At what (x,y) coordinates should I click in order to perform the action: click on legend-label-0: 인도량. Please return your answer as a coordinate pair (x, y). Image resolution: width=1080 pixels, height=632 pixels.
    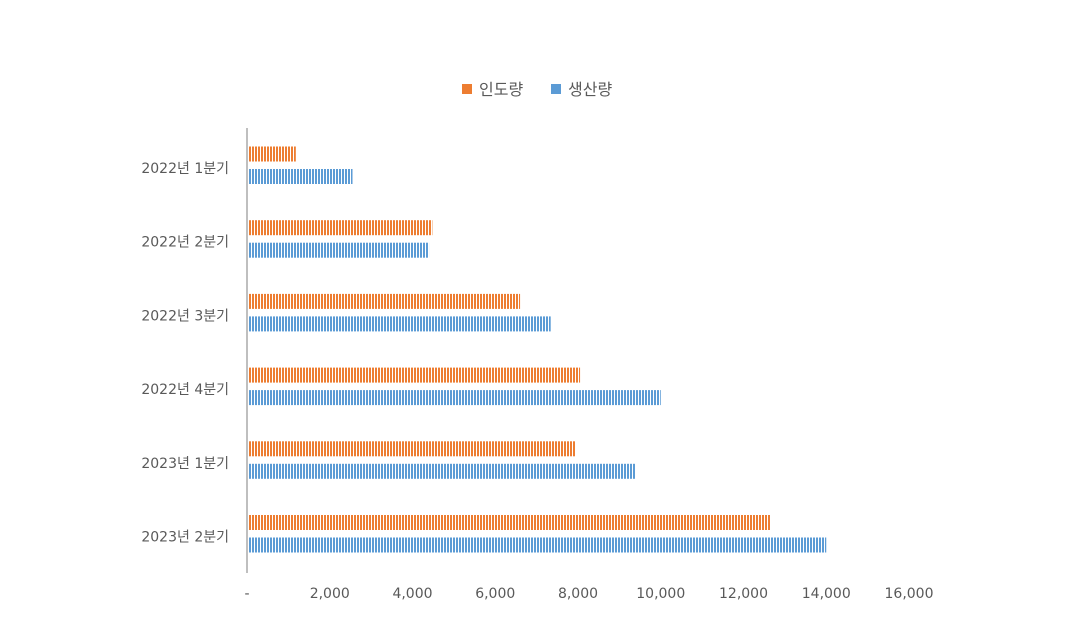
    Looking at the image, I should click on (501, 89).